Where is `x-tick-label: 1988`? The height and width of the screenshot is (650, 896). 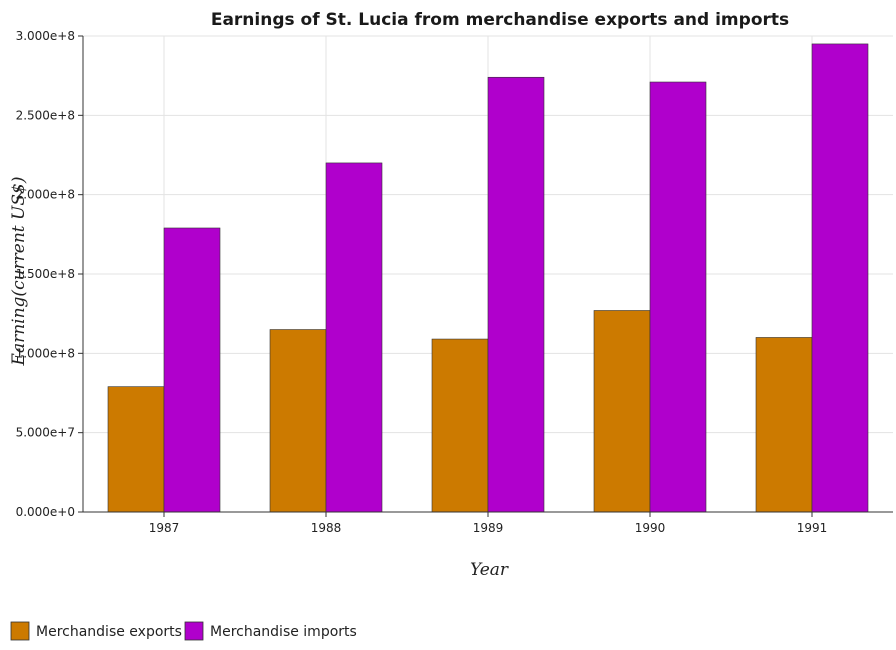 x-tick-label: 1988 is located at coordinates (326, 528).